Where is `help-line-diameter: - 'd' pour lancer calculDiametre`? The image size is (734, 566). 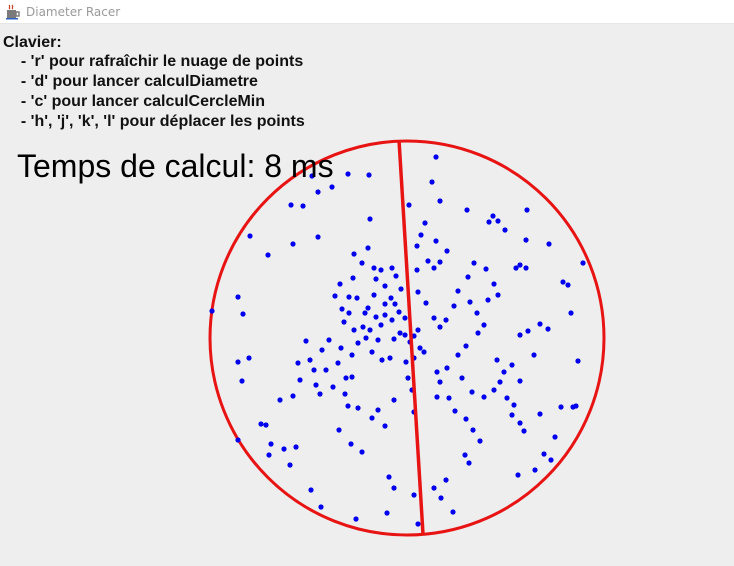 help-line-diameter: - 'd' pour lancer calculDiametre is located at coordinates (135, 81).